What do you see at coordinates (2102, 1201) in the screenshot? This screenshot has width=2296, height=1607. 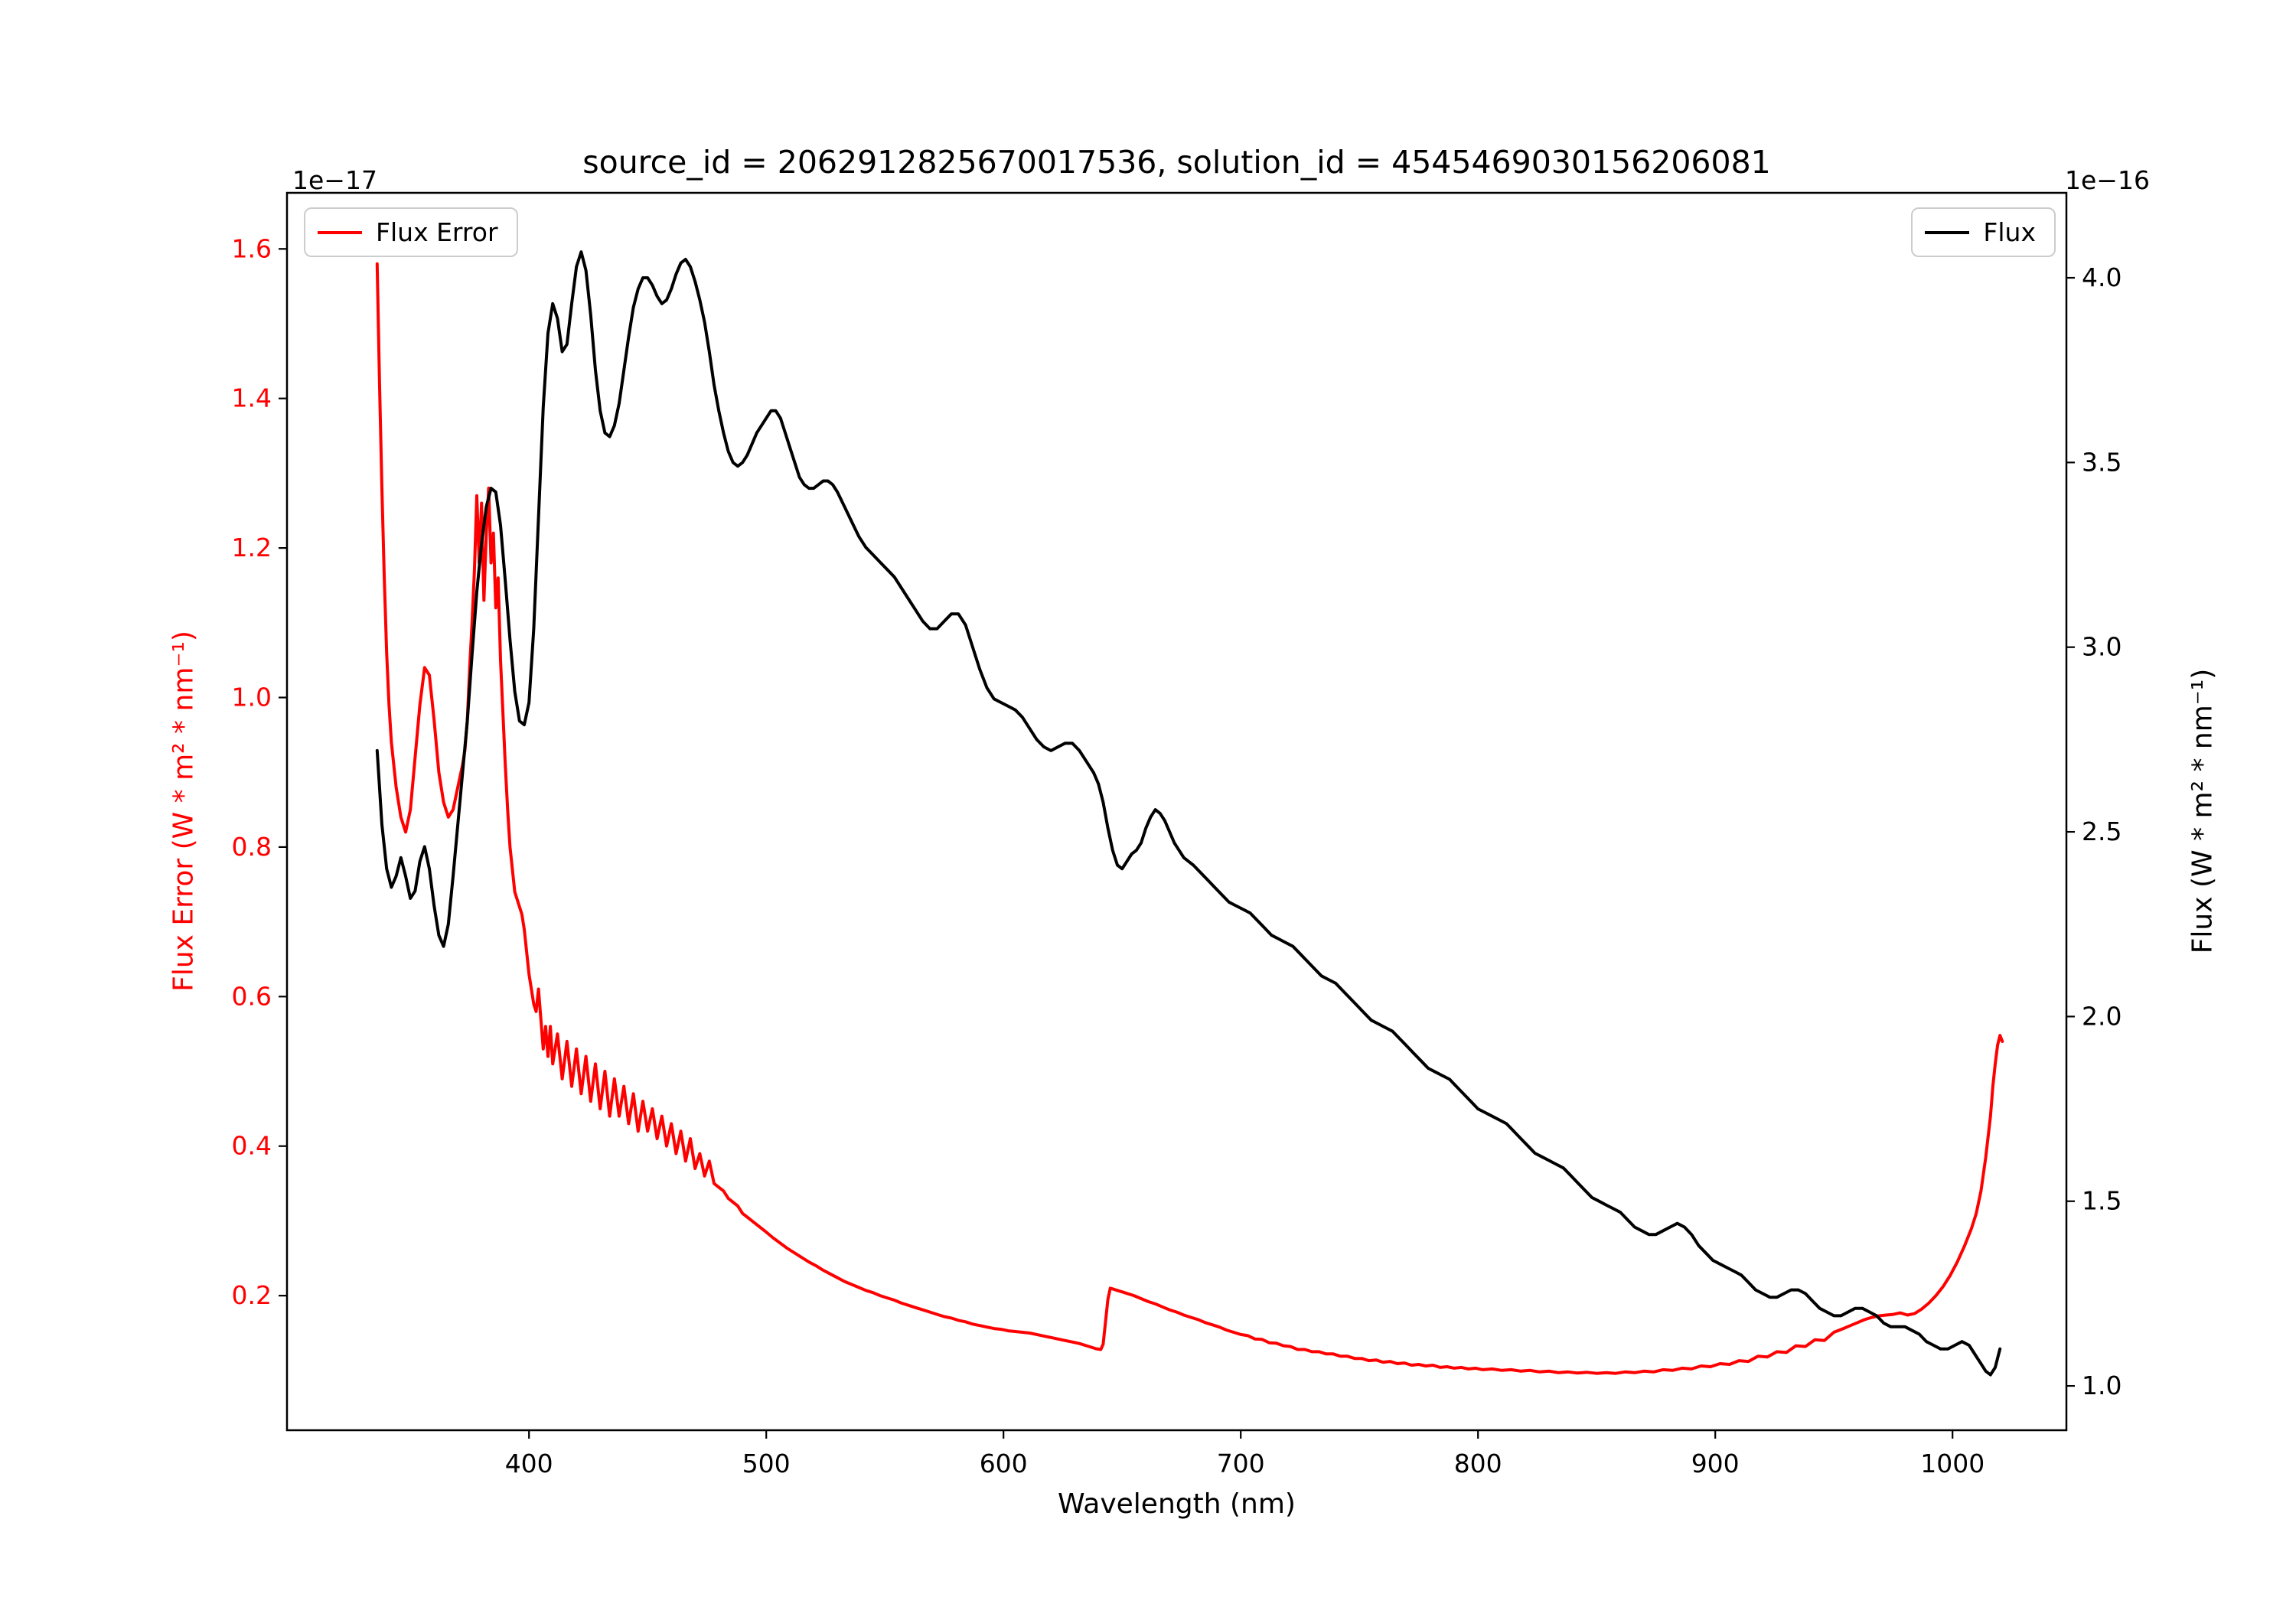 I see `svg-text: 1.5` at bounding box center [2102, 1201].